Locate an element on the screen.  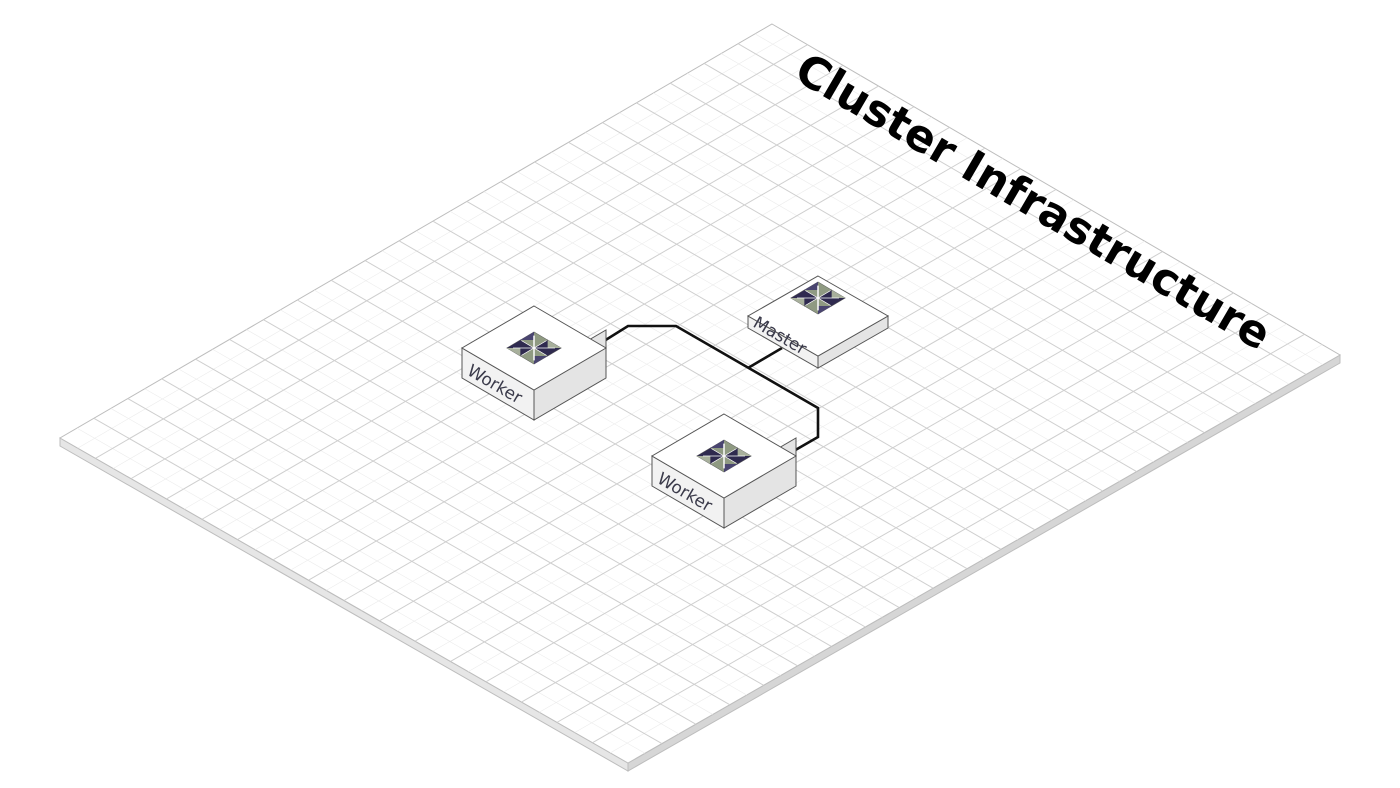
connections is located at coordinates (707, 391).